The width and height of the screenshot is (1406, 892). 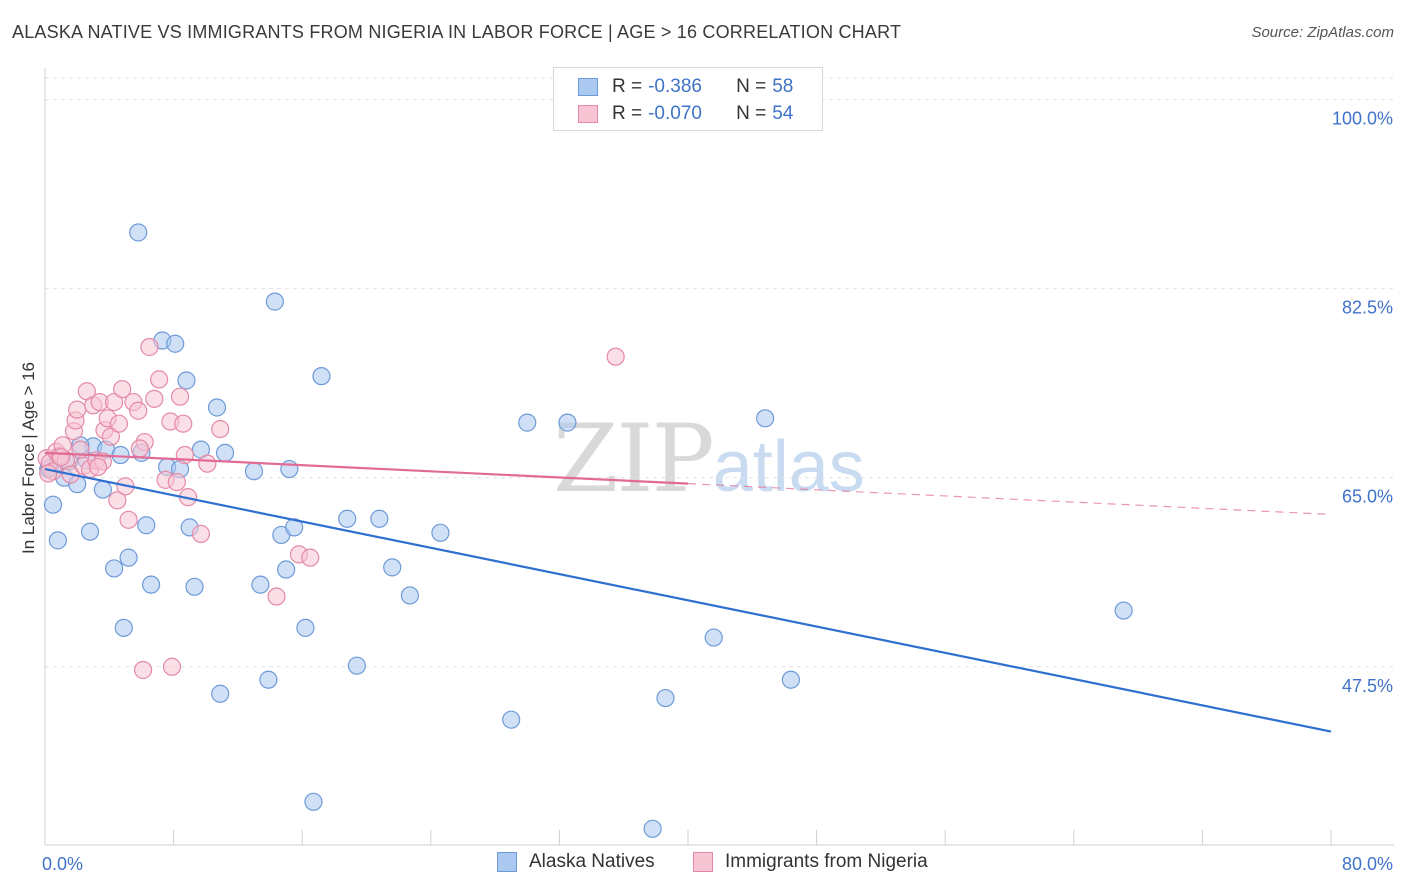 I want to click on x-tick-labels: 0.0% 80.0%, so click(x=717, y=864).